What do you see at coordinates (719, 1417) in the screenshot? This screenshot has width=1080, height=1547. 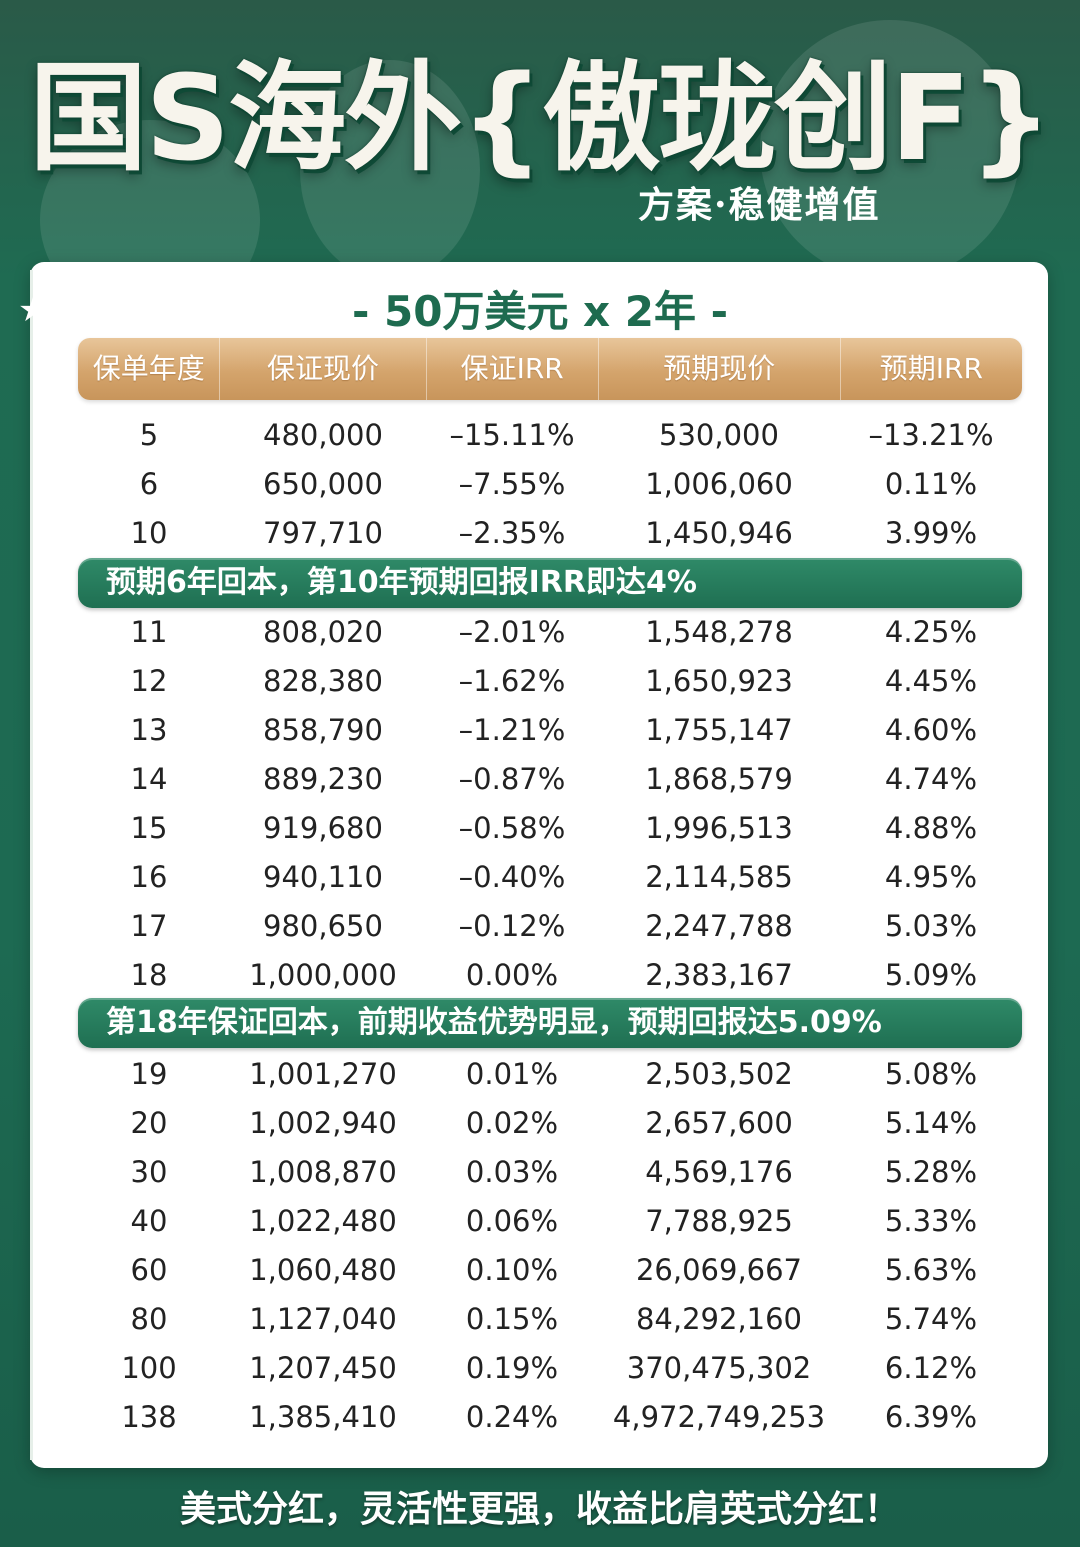 I see `expected-value-cell: 4,972,749,253` at bounding box center [719, 1417].